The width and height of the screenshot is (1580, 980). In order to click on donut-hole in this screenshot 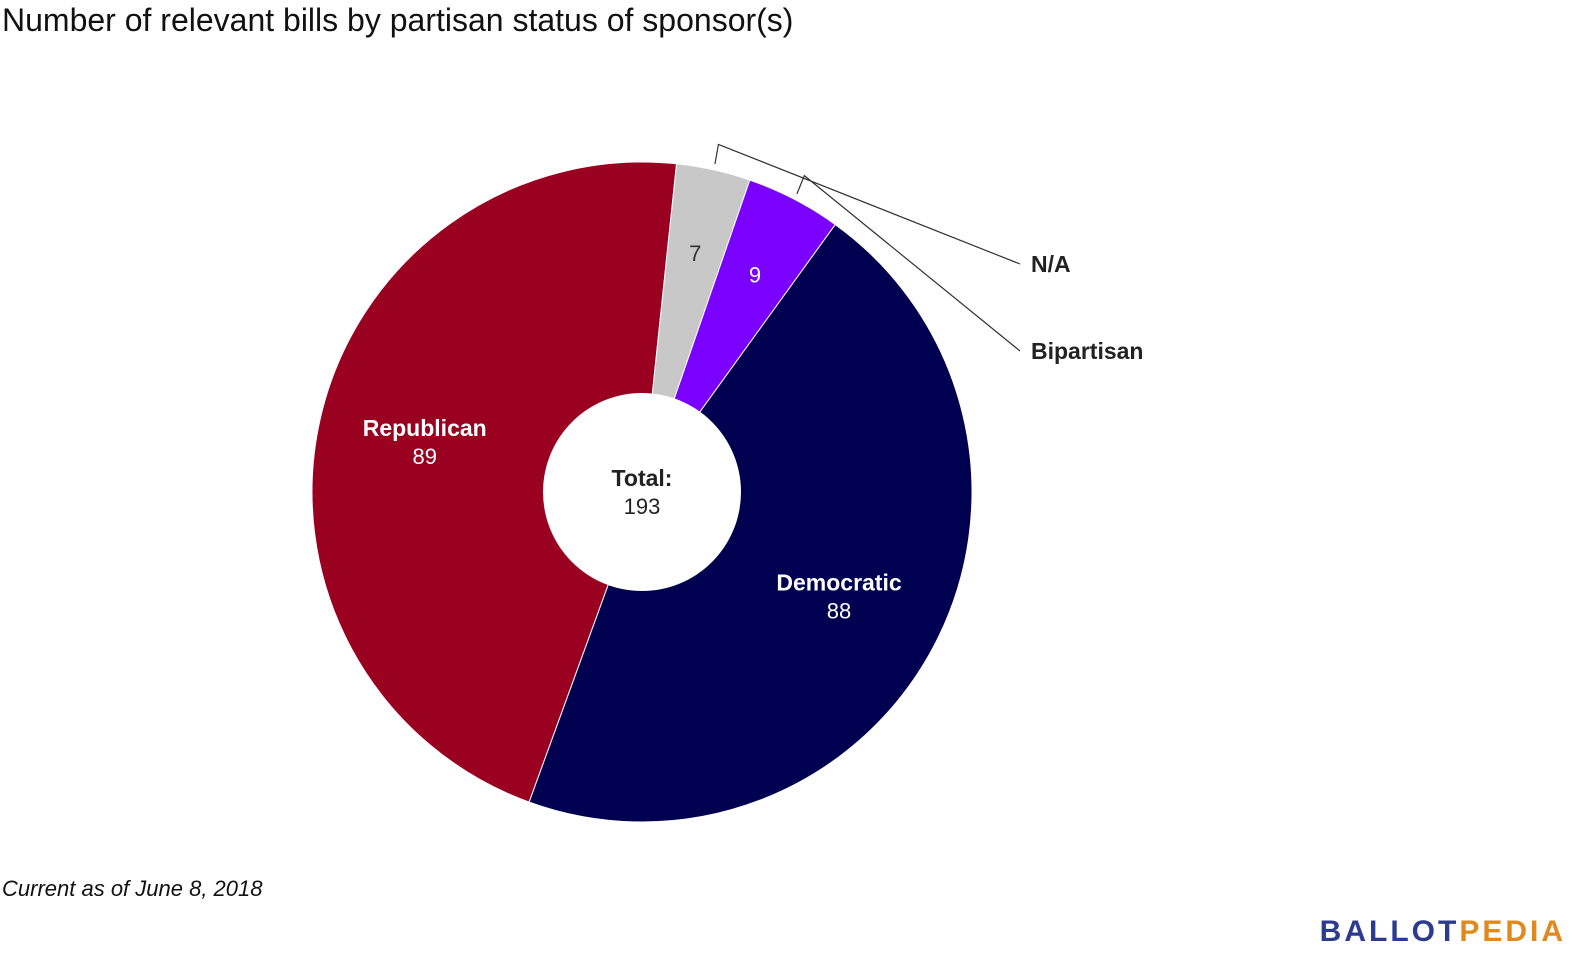, I will do `click(642, 492)`.